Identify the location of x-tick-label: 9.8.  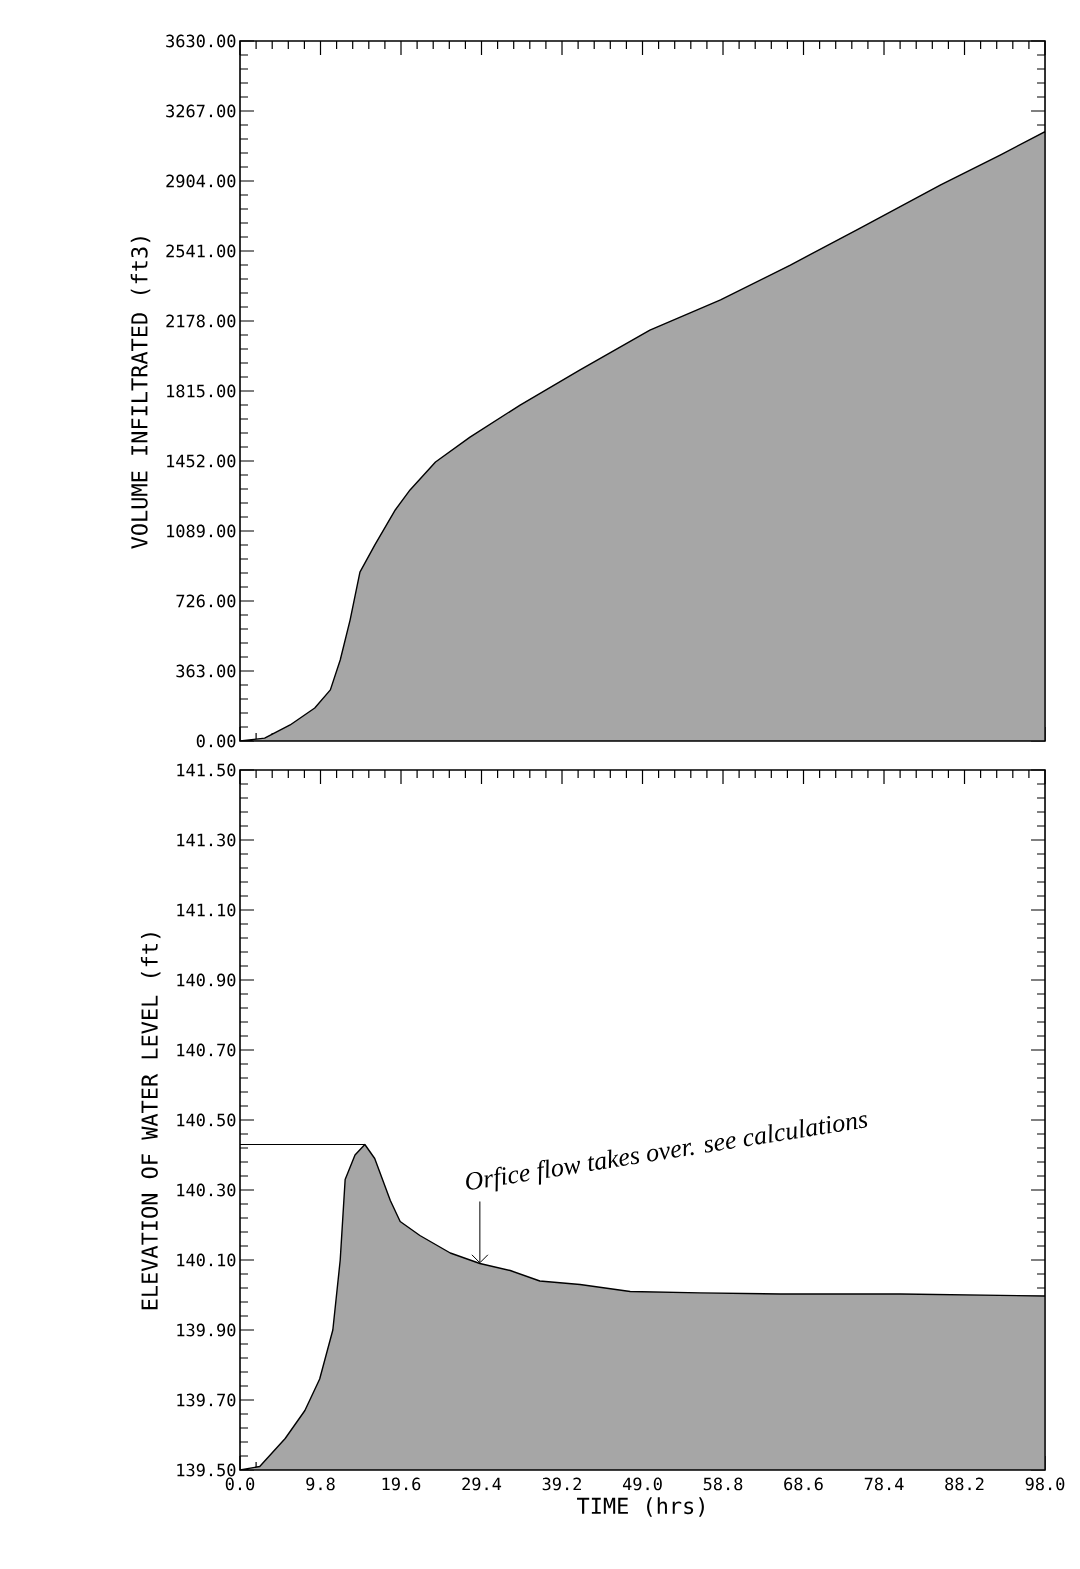
(320, 1484).